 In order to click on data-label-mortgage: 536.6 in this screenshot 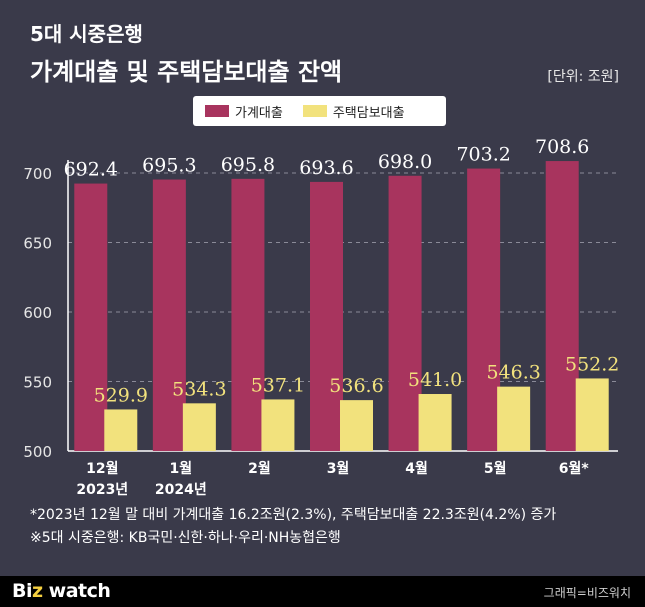, I will do `click(356, 386)`.